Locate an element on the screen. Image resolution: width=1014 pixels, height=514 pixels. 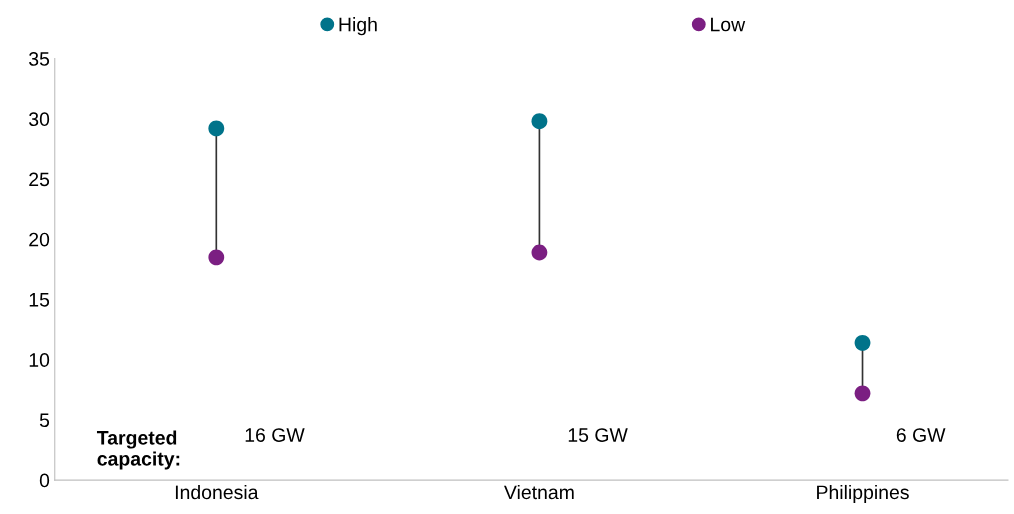
x-tick-label: Indonesia is located at coordinates (217, 492).